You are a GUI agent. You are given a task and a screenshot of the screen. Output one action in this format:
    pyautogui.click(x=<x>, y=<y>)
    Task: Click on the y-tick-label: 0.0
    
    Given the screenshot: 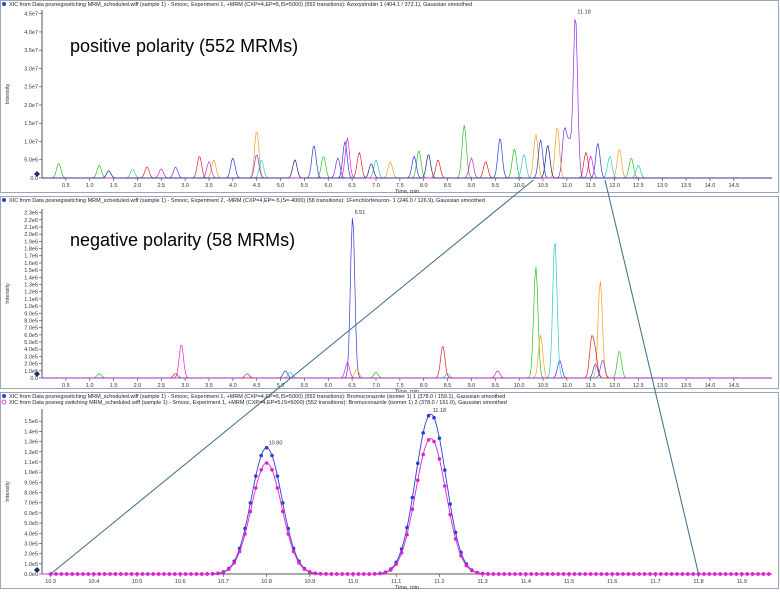 What is the action you would take?
    pyautogui.click(x=34, y=179)
    